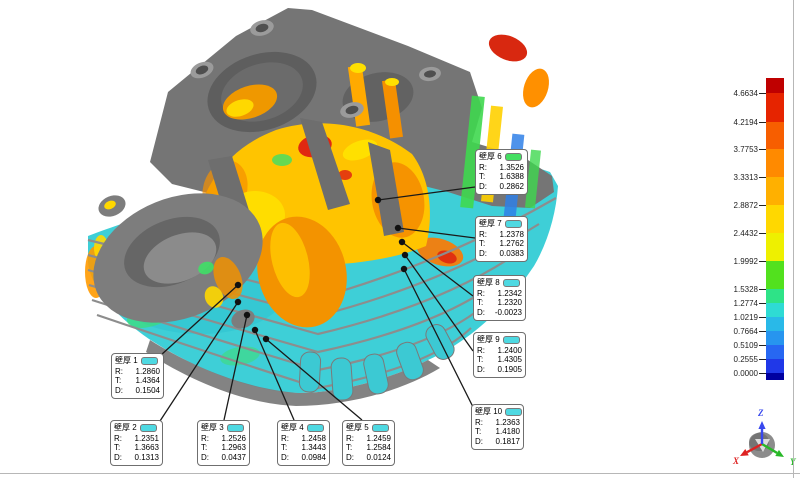 The height and width of the screenshot is (478, 800). I want to click on callout-box: 壁厚 3 R: 1.2526 T: 1.2963 D: 0.0437, so click(223, 443).